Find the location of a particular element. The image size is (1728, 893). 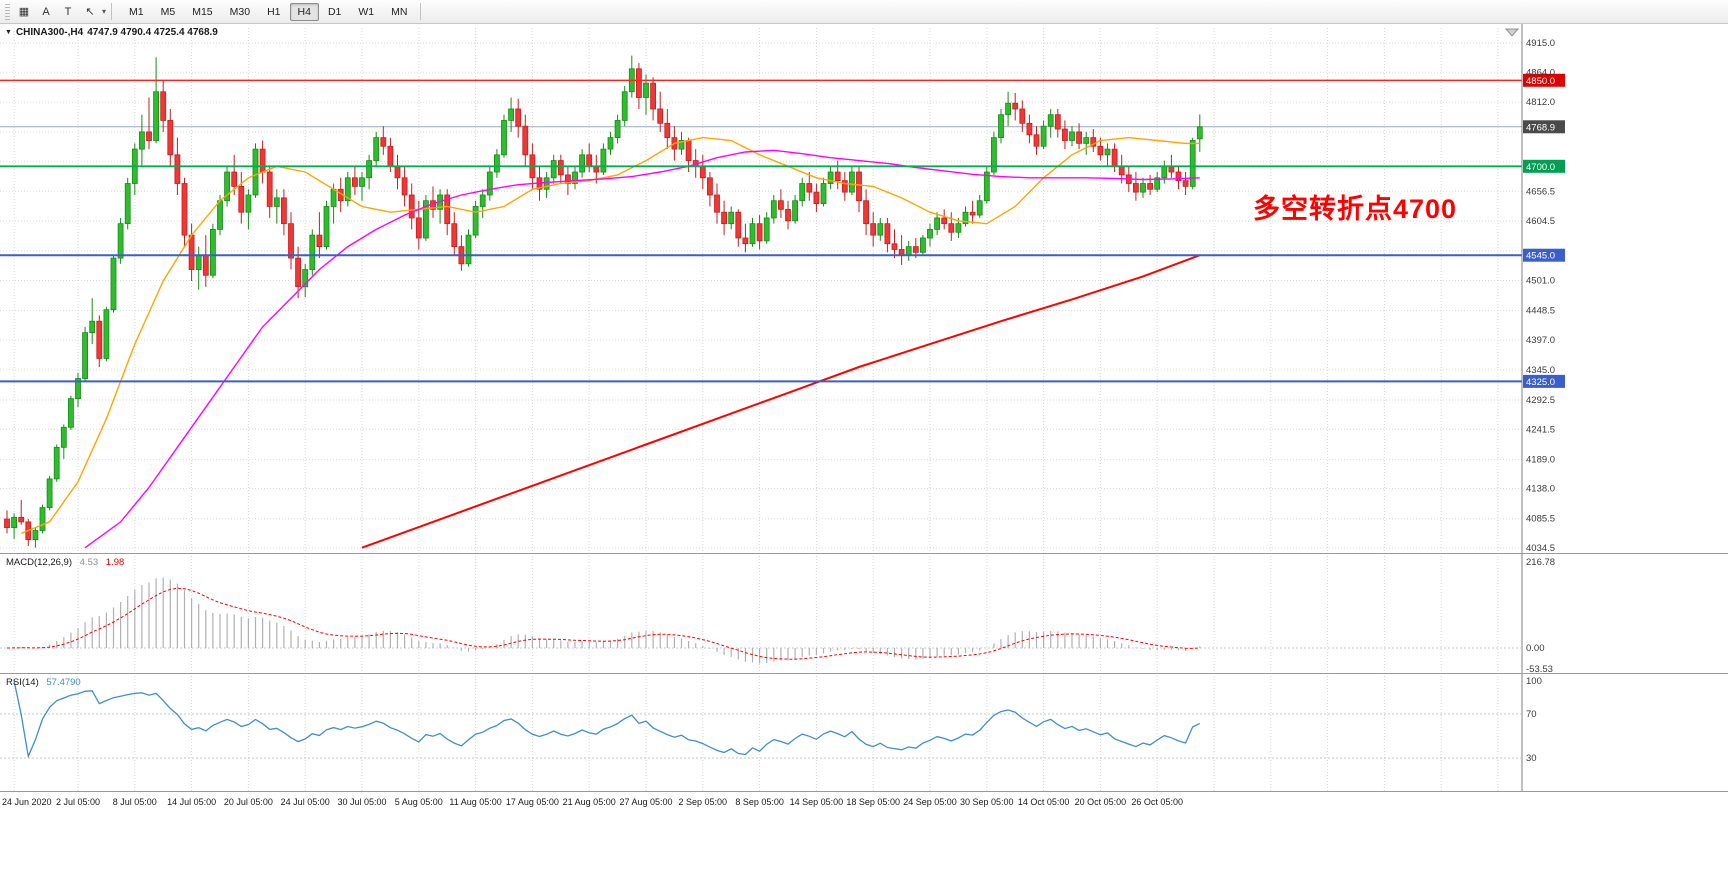

svg-text: 14 Sep 05:00 is located at coordinates (817, 802).